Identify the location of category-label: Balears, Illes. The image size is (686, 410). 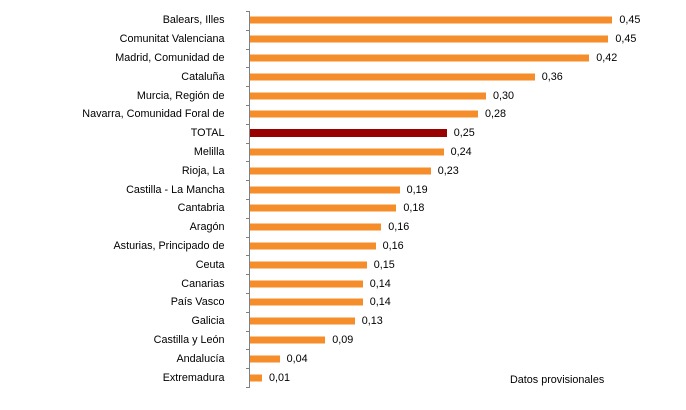
(193, 20).